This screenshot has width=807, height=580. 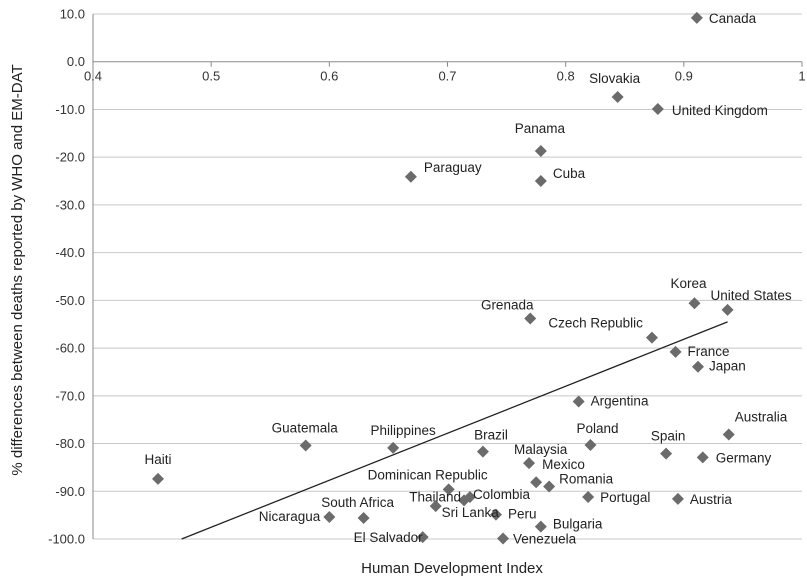 What do you see at coordinates (70, 348) in the screenshot?
I see `y-tick-label: -60.0` at bounding box center [70, 348].